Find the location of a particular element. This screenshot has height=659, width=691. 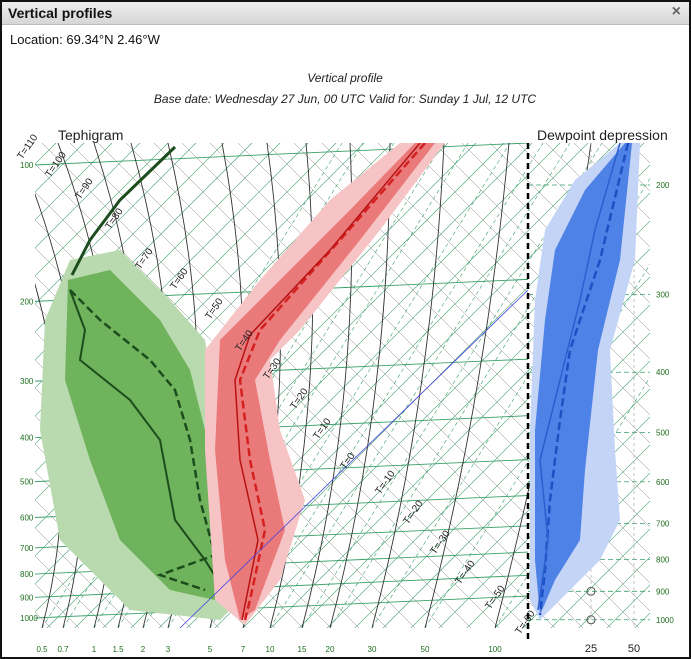

mixing-ratio-label: 0.7 is located at coordinates (63, 649).